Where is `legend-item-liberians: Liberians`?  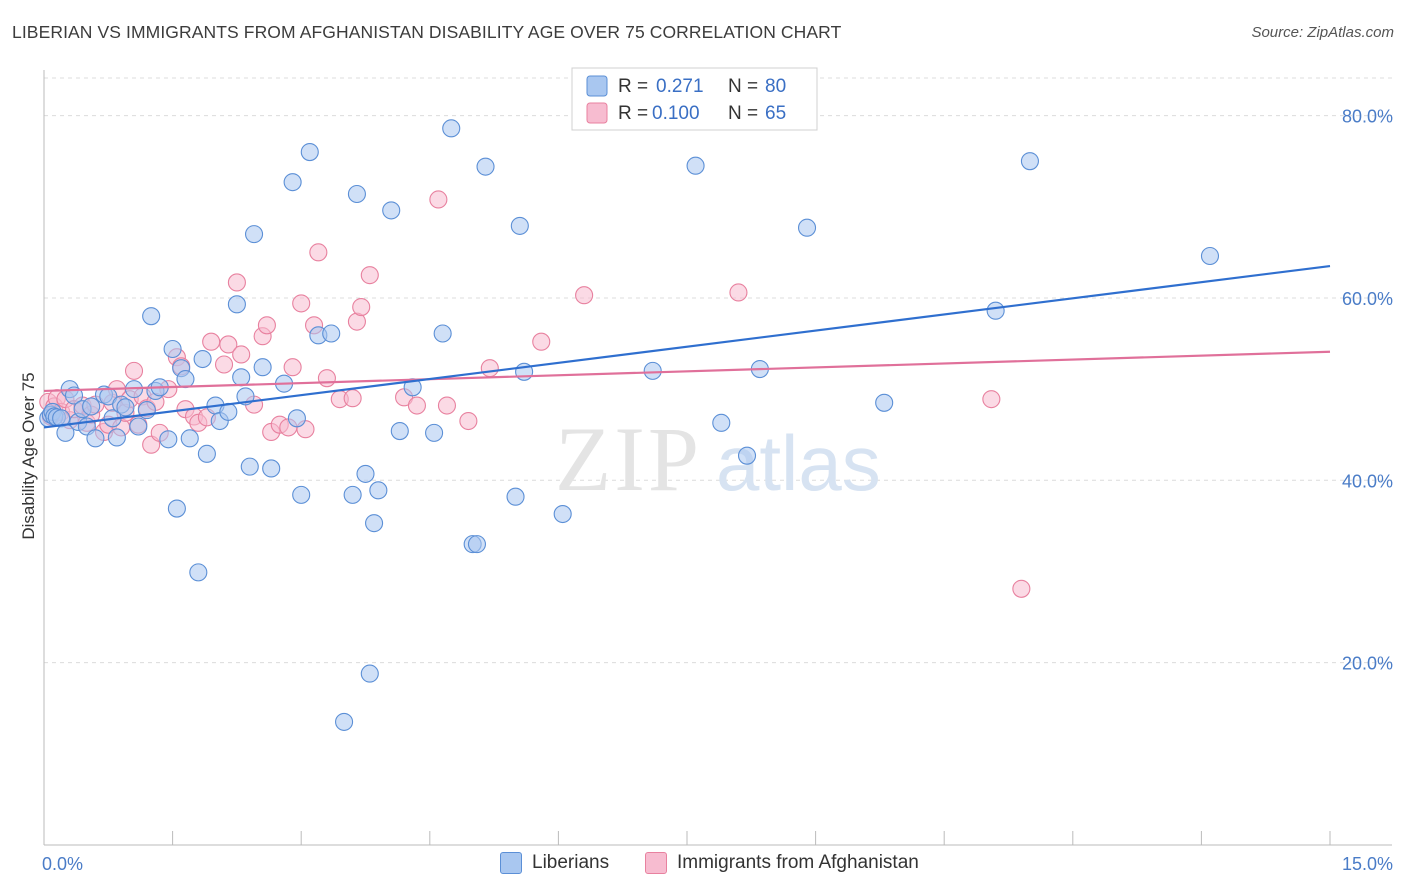 legend-item-liberians: Liberians is located at coordinates (554, 863).